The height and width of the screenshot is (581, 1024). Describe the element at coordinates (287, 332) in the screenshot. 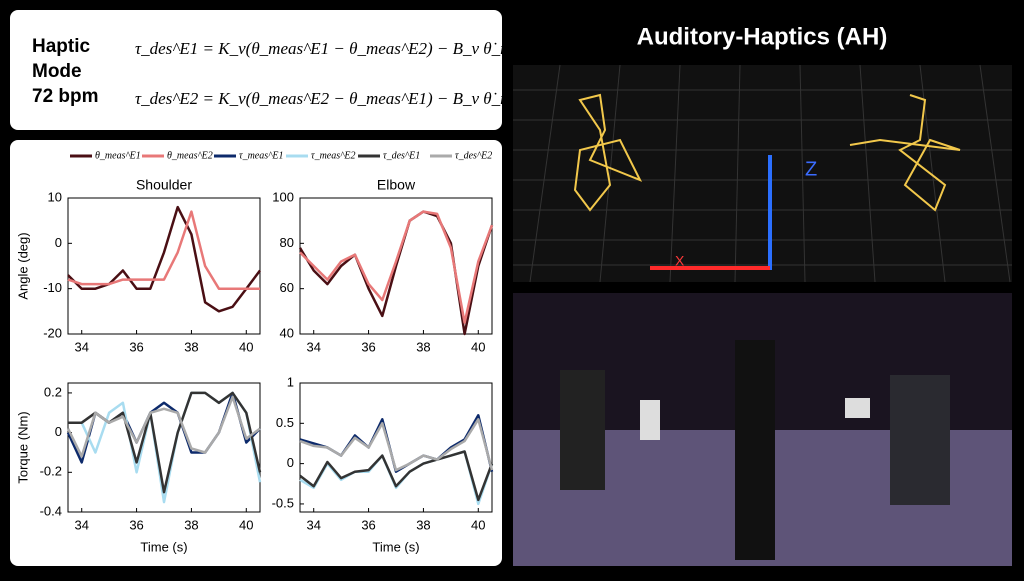

I see `y-tick-label: 40` at that location.